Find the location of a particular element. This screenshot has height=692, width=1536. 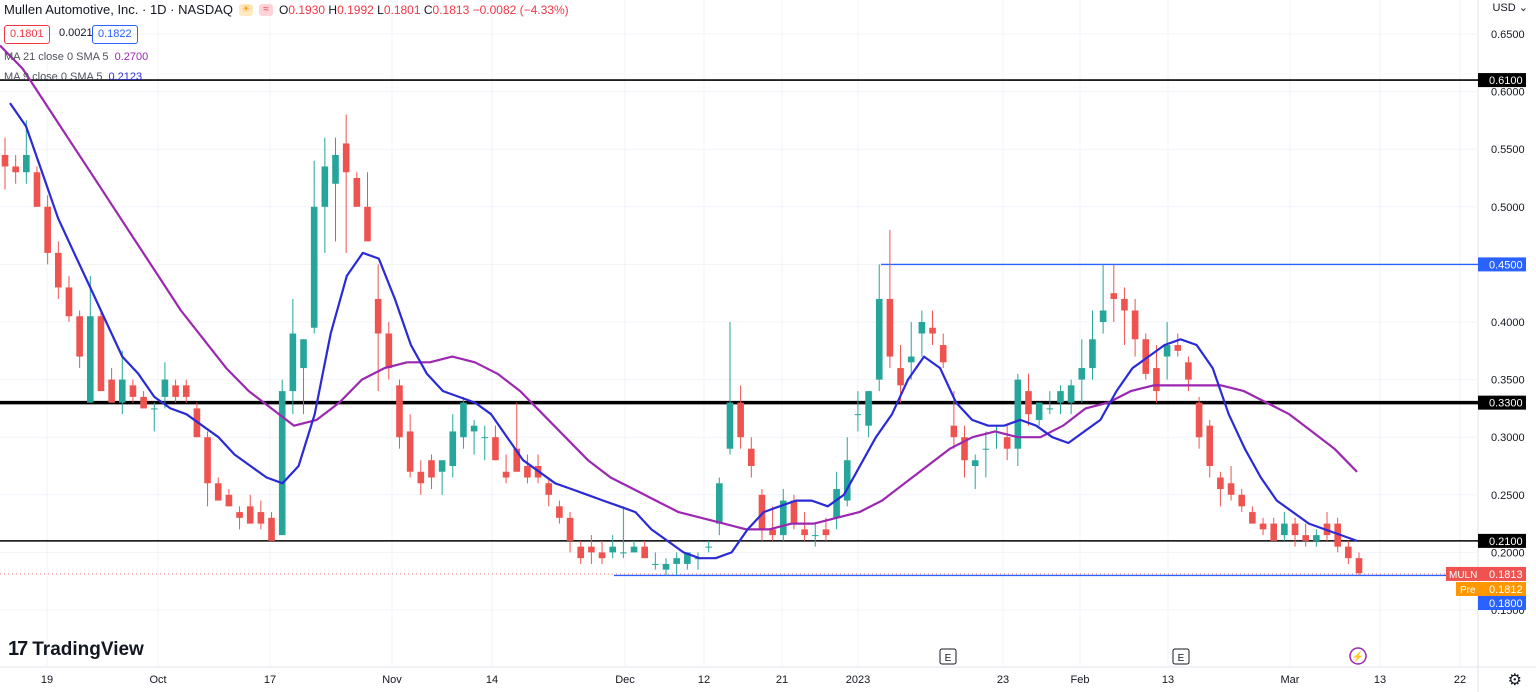

x-tick-label: 2023 is located at coordinates (858, 680).